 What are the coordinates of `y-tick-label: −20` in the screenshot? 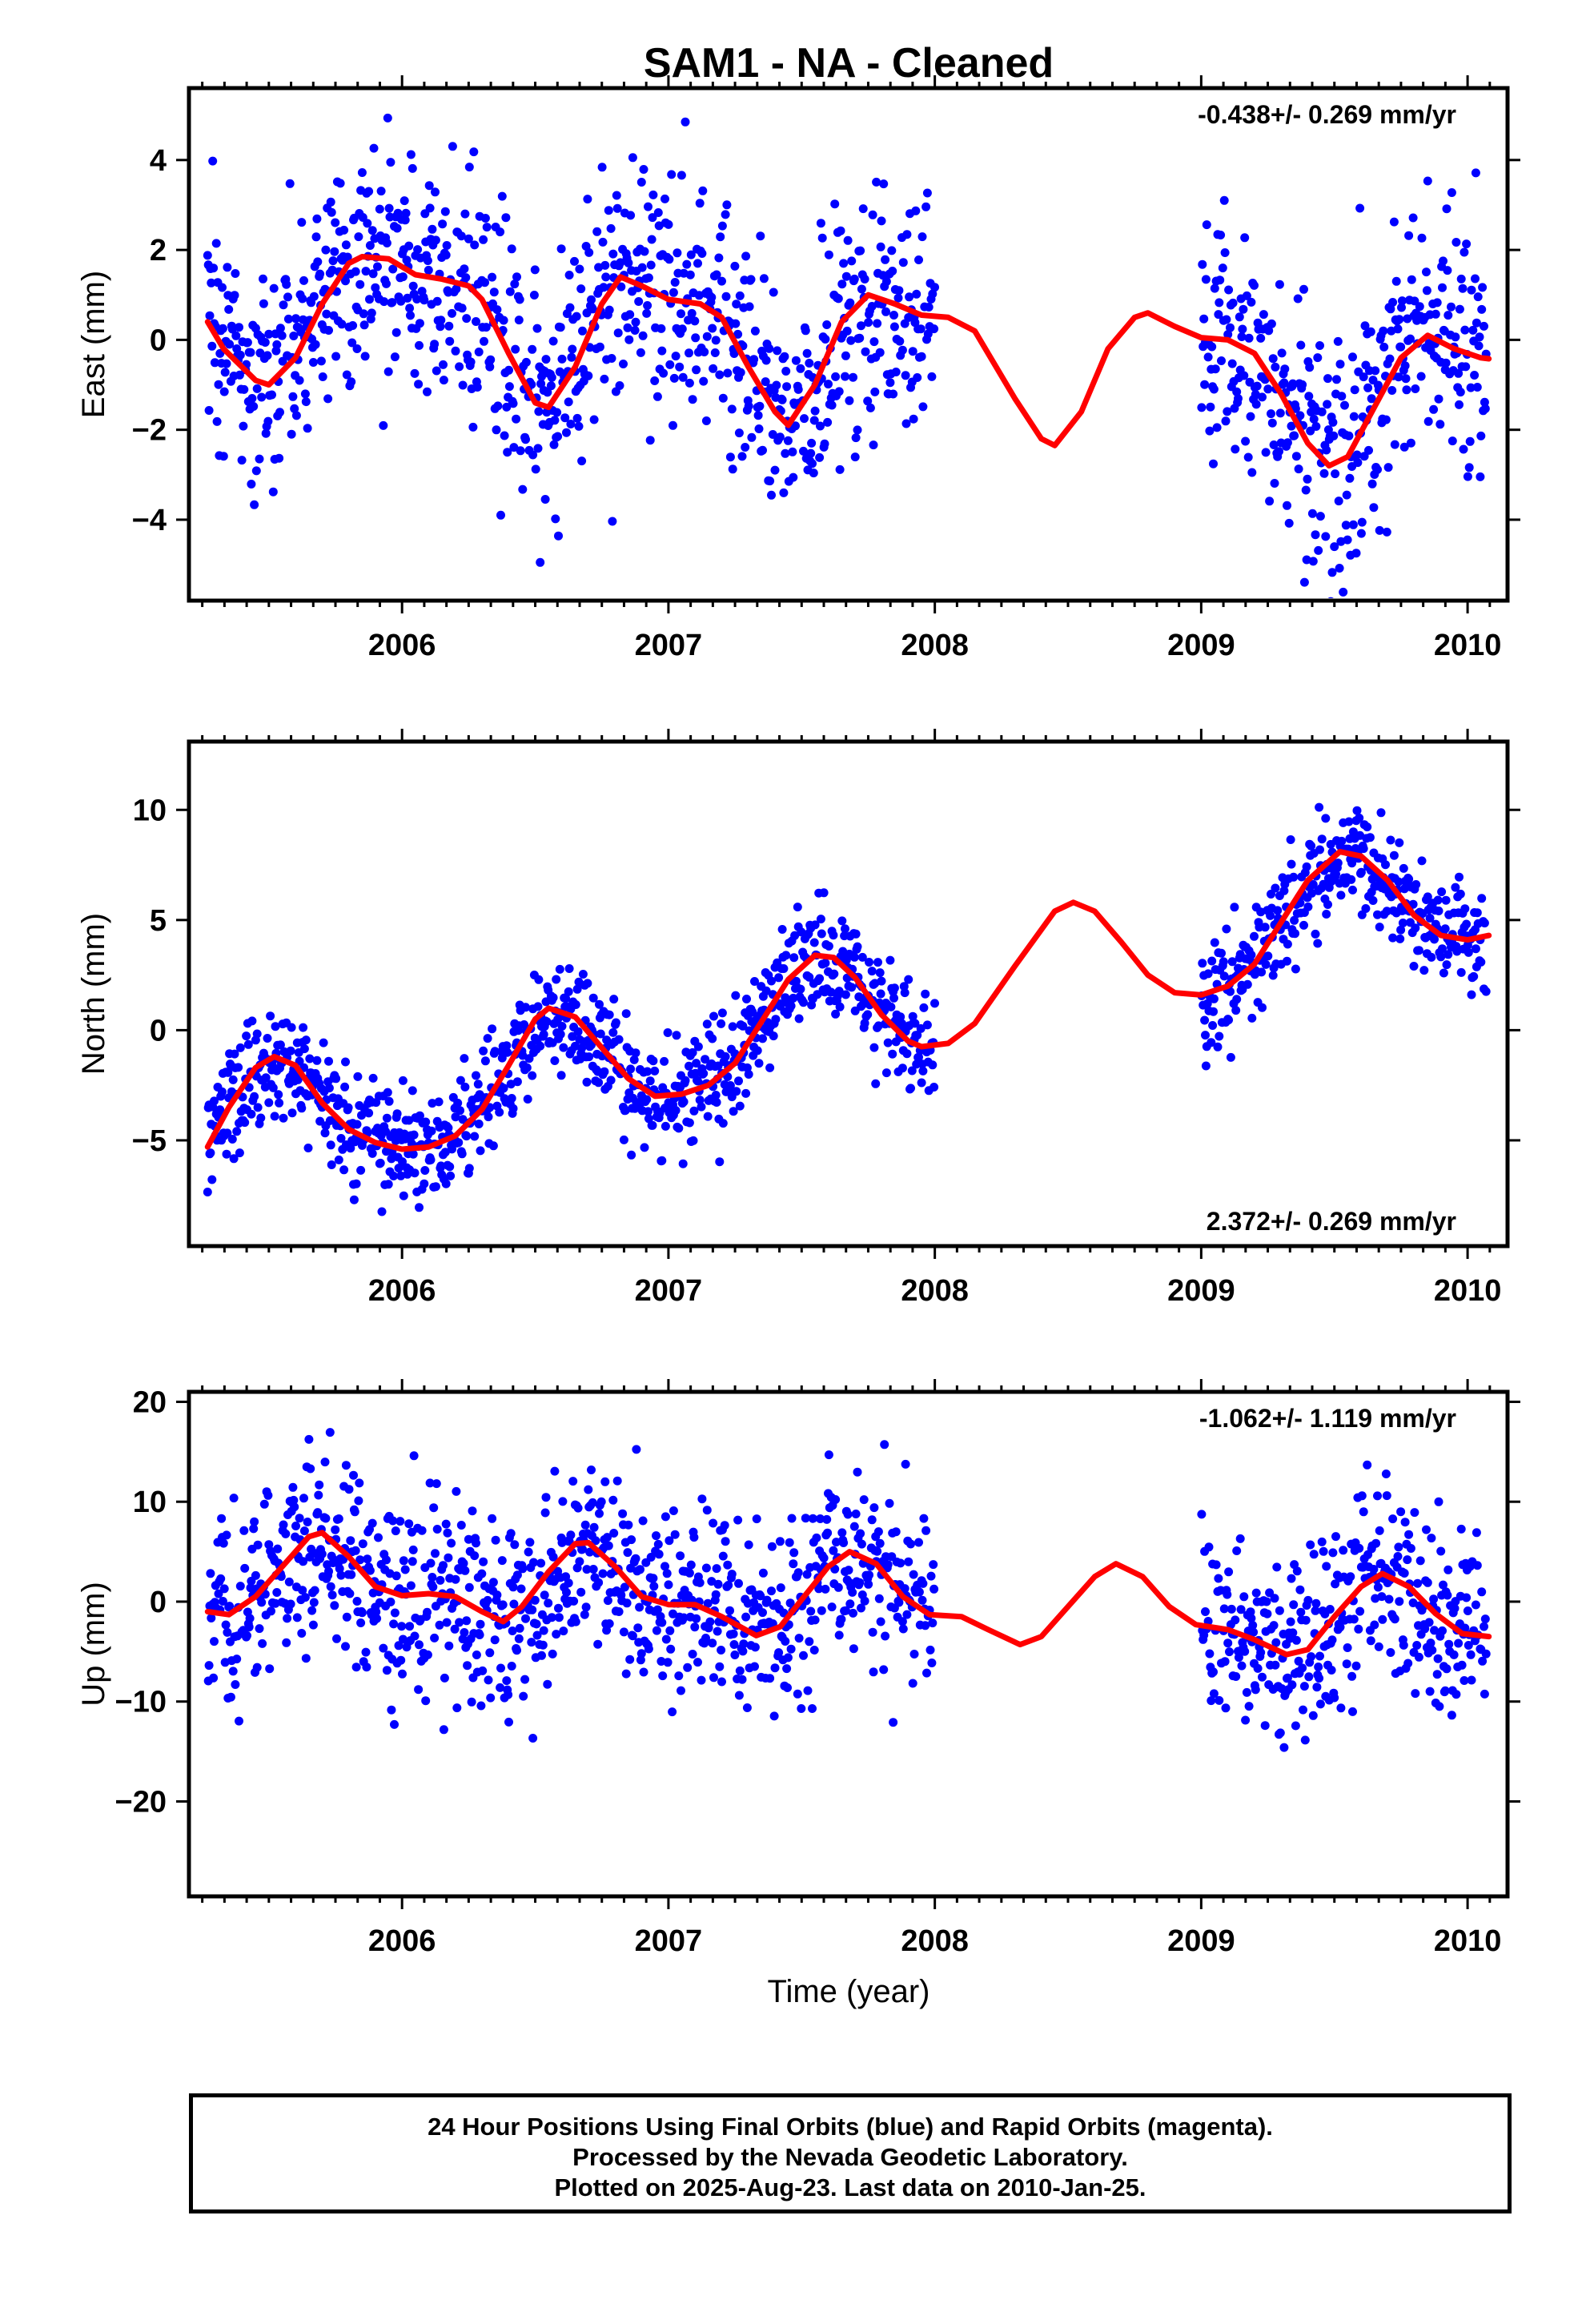 It's located at (141, 1802).